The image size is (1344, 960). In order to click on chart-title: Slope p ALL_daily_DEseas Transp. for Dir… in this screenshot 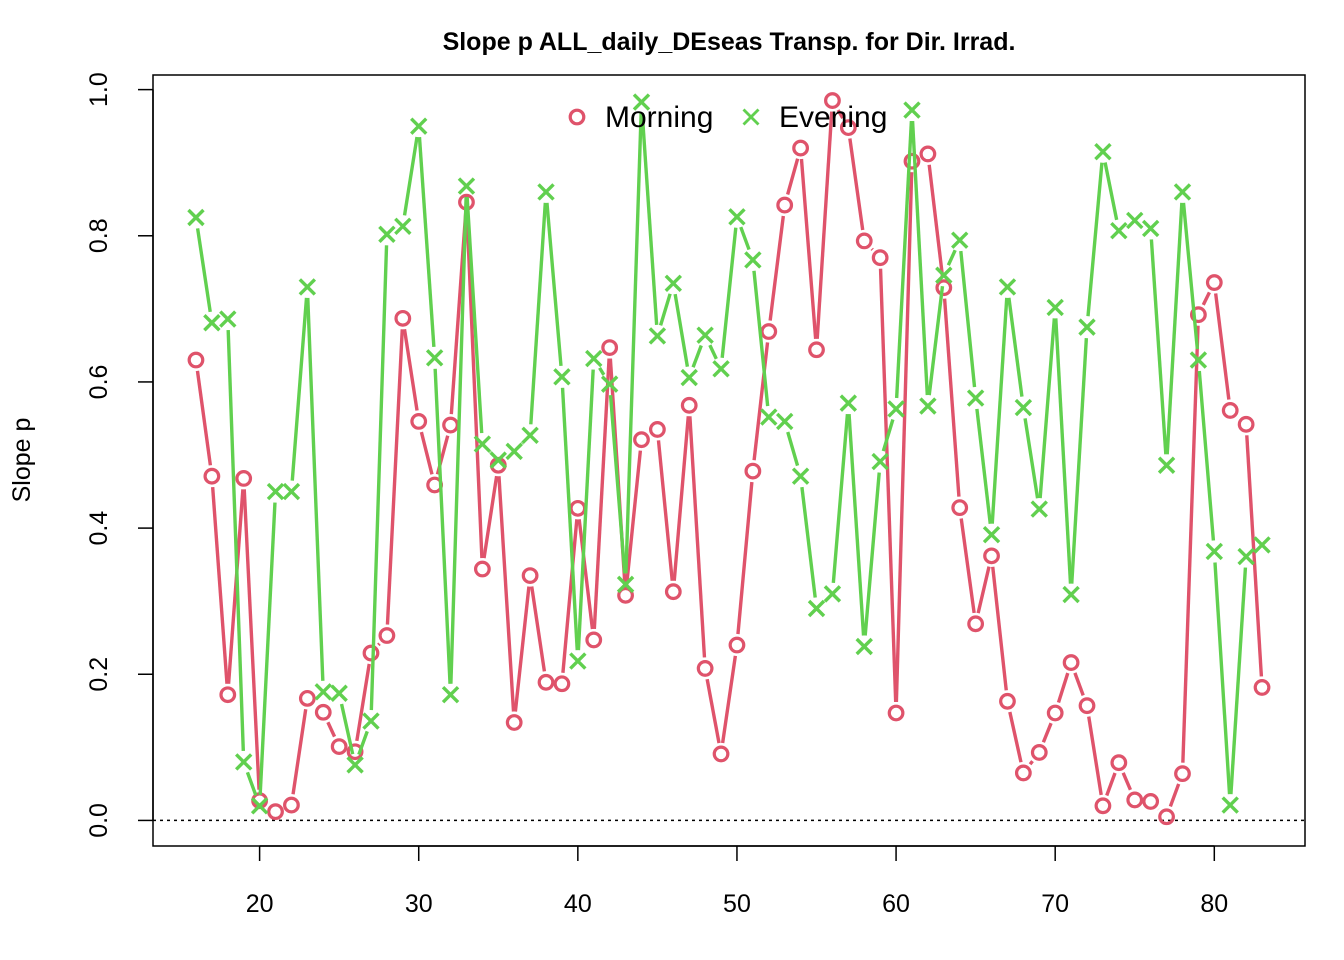, I will do `click(729, 42)`.